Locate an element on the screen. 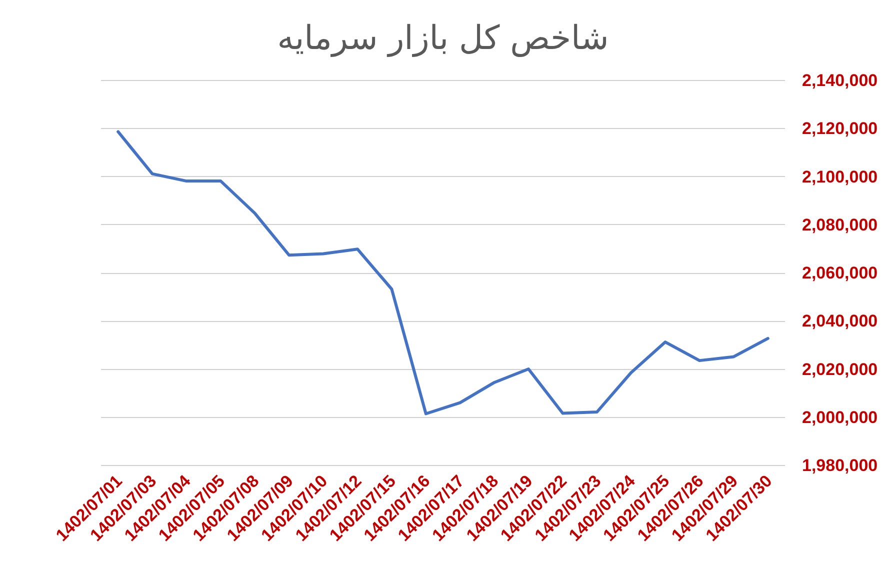 The image size is (886, 569). y-tick-label: 2,140,000 is located at coordinates (840, 80).